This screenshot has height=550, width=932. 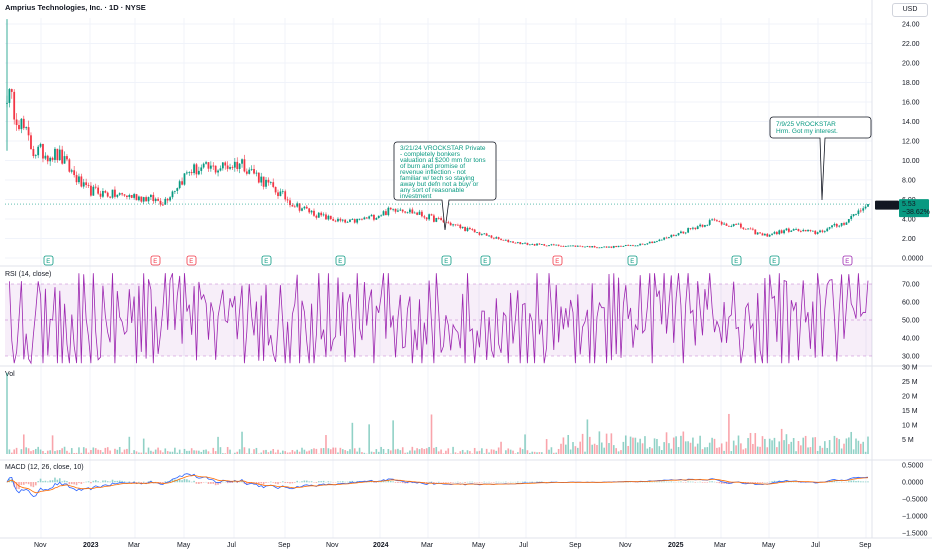 What do you see at coordinates (887, 205) in the screenshot?
I see `ticker-label: AMPX` at bounding box center [887, 205].